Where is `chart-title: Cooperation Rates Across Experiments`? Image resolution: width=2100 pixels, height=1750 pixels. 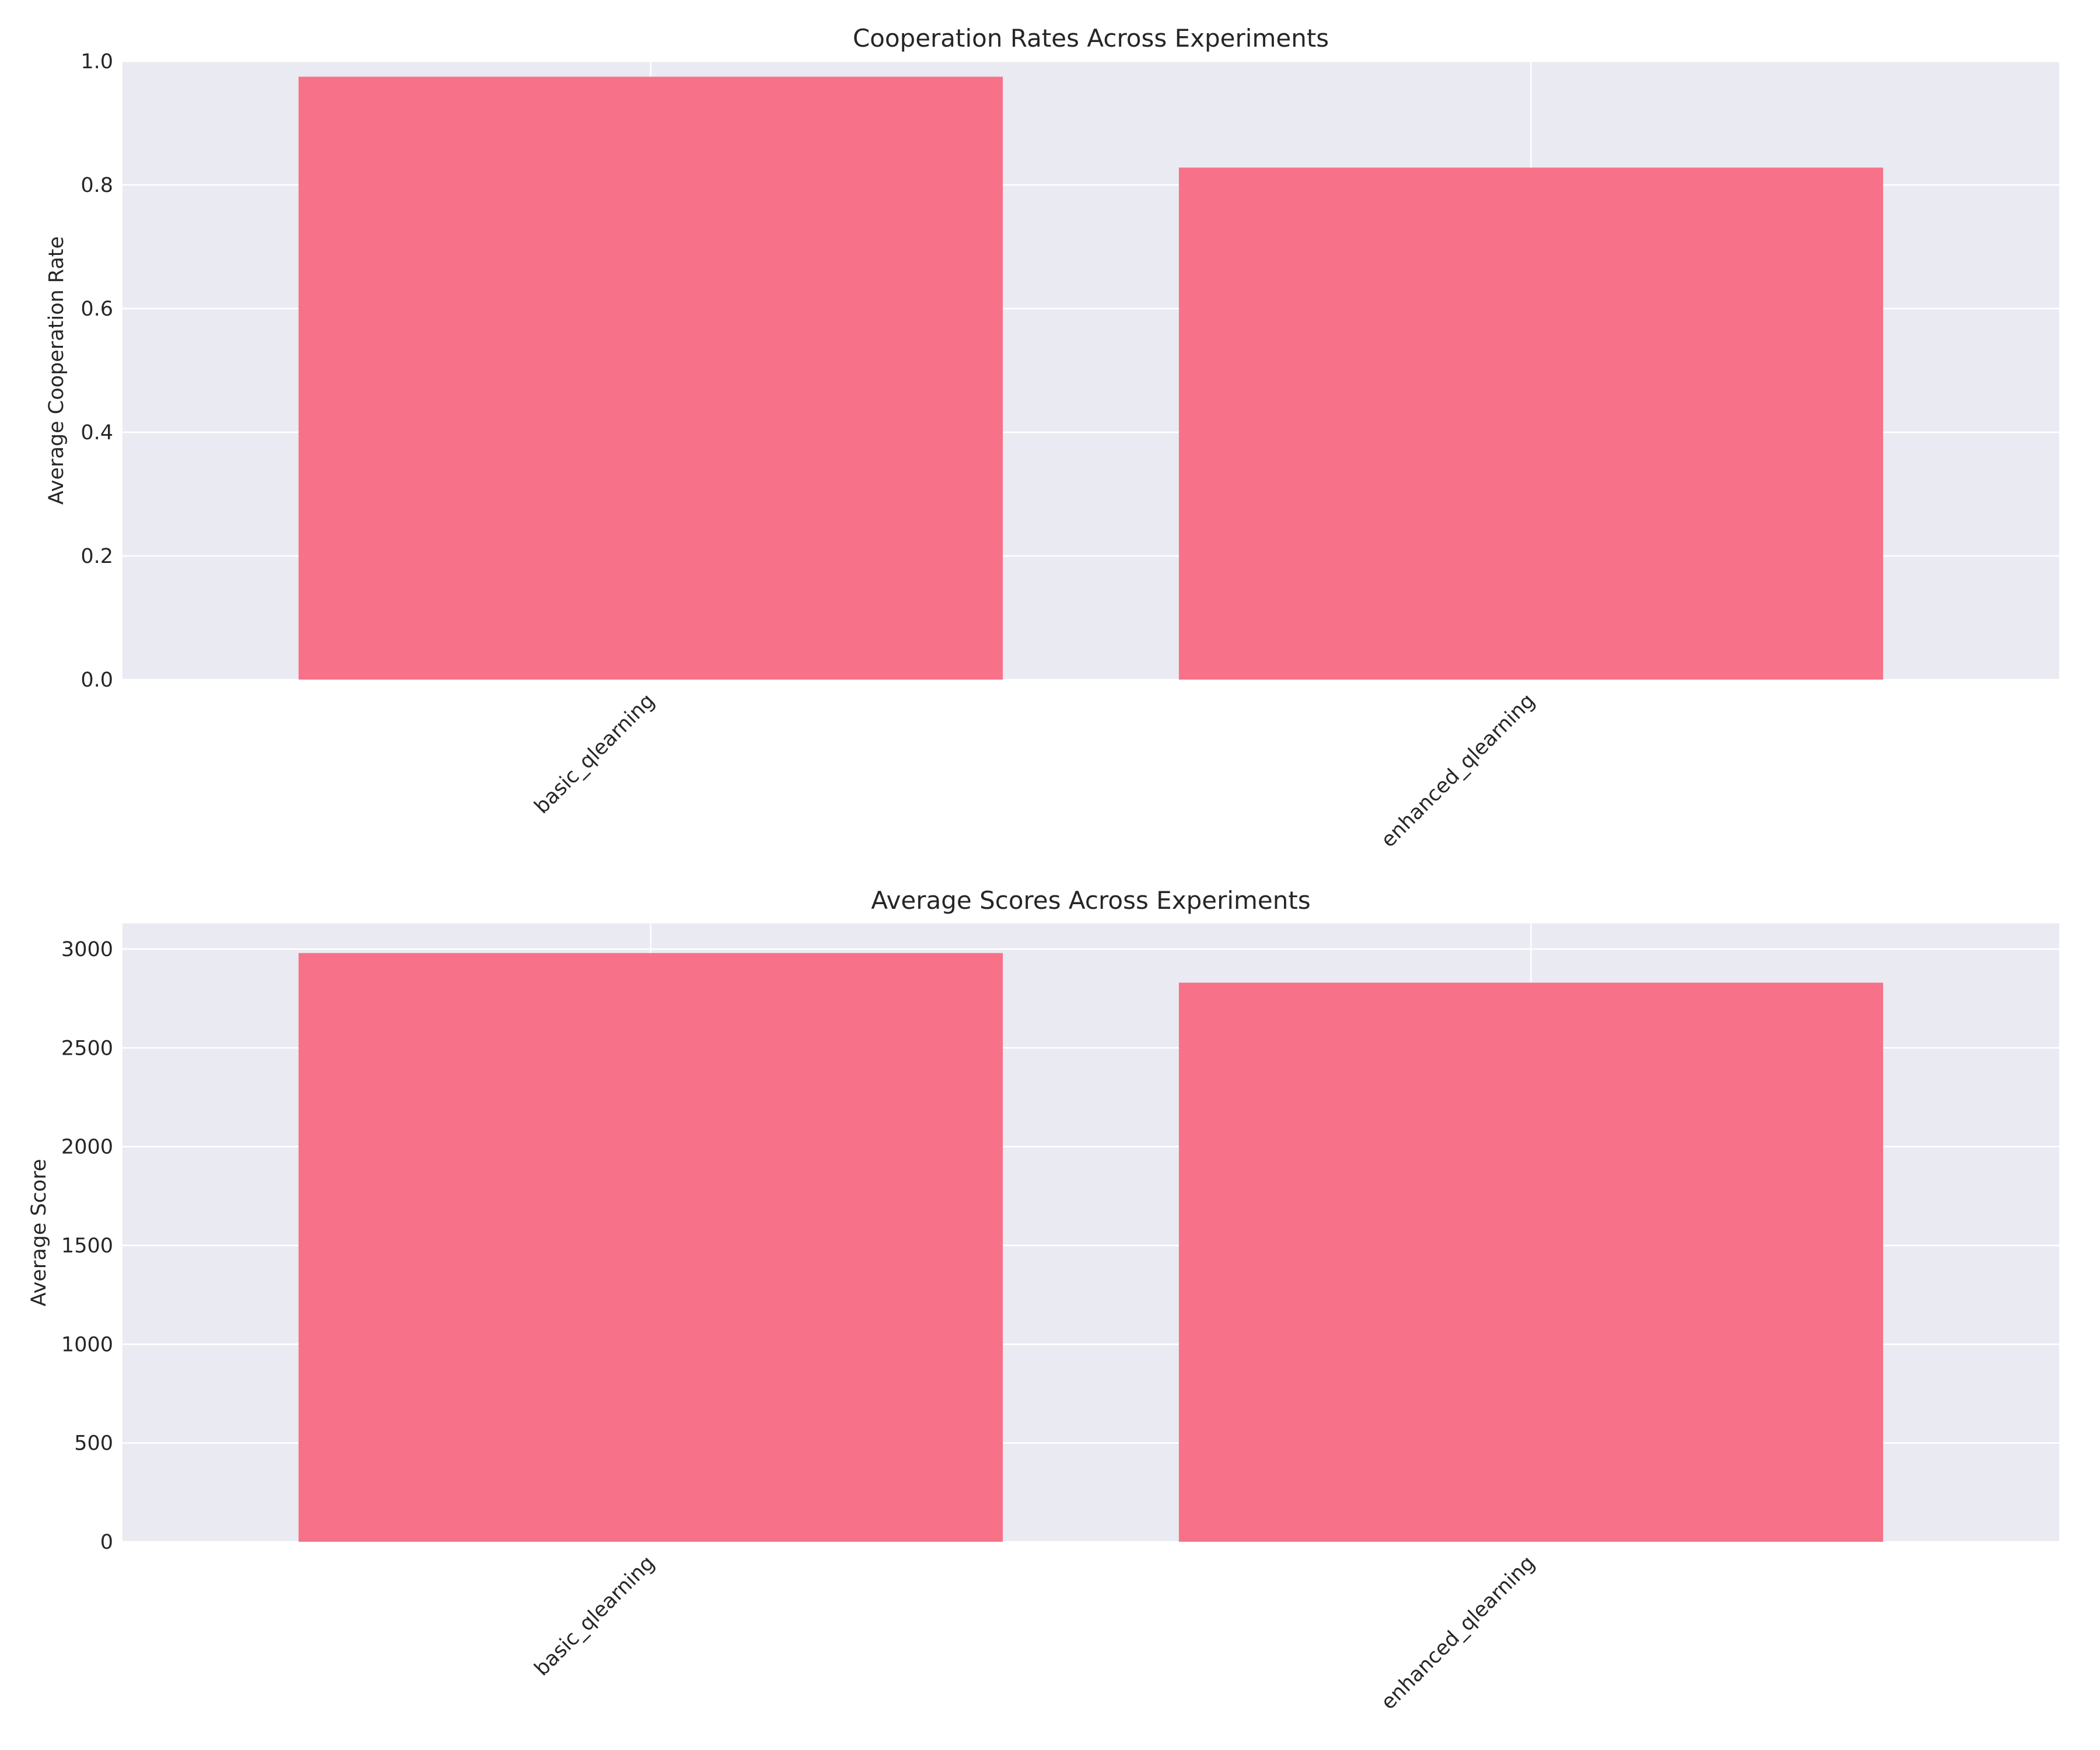
chart-title: Cooperation Rates Across Experiments is located at coordinates (1091, 38).